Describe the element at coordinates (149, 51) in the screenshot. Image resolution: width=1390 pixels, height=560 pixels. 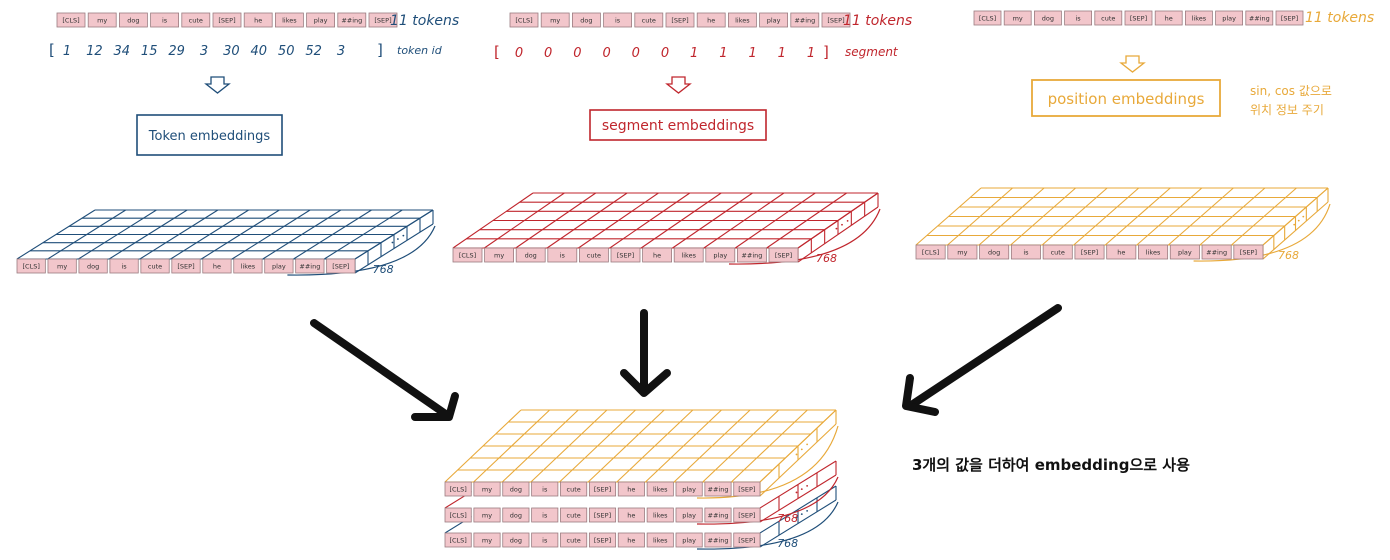
I see `id-value: 15` at that location.